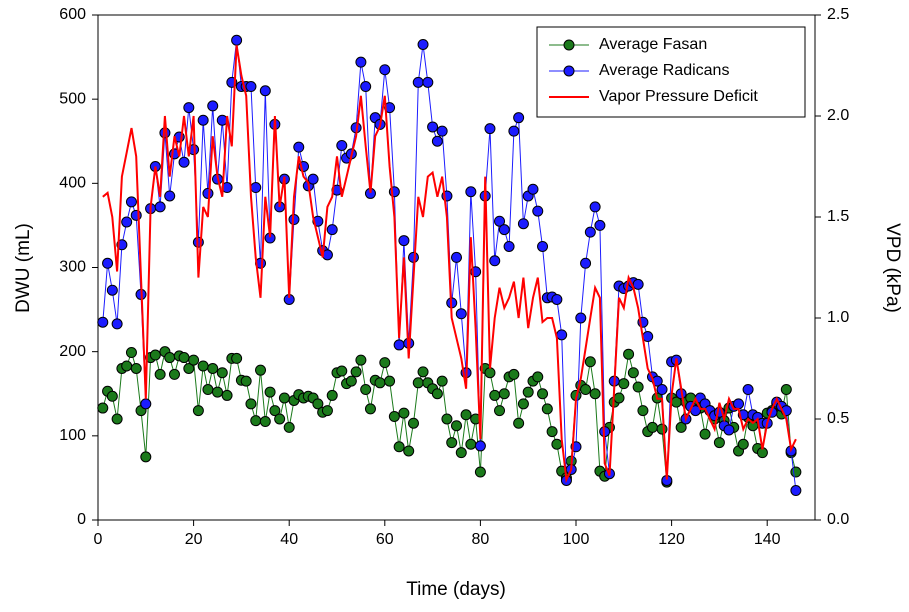 Image resolution: width=909 pixels, height=612 pixels. What do you see at coordinates (23, 268) in the screenshot?
I see `y-axis-label: DWU (mL)` at bounding box center [23, 268].